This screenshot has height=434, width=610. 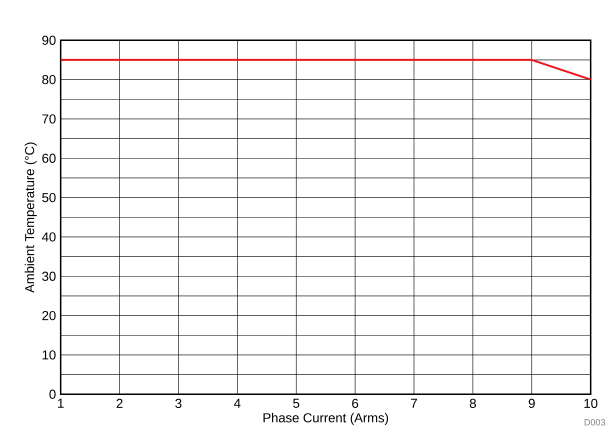 I want to click on x-axis-title: Phase Current (Arms), so click(x=326, y=418).